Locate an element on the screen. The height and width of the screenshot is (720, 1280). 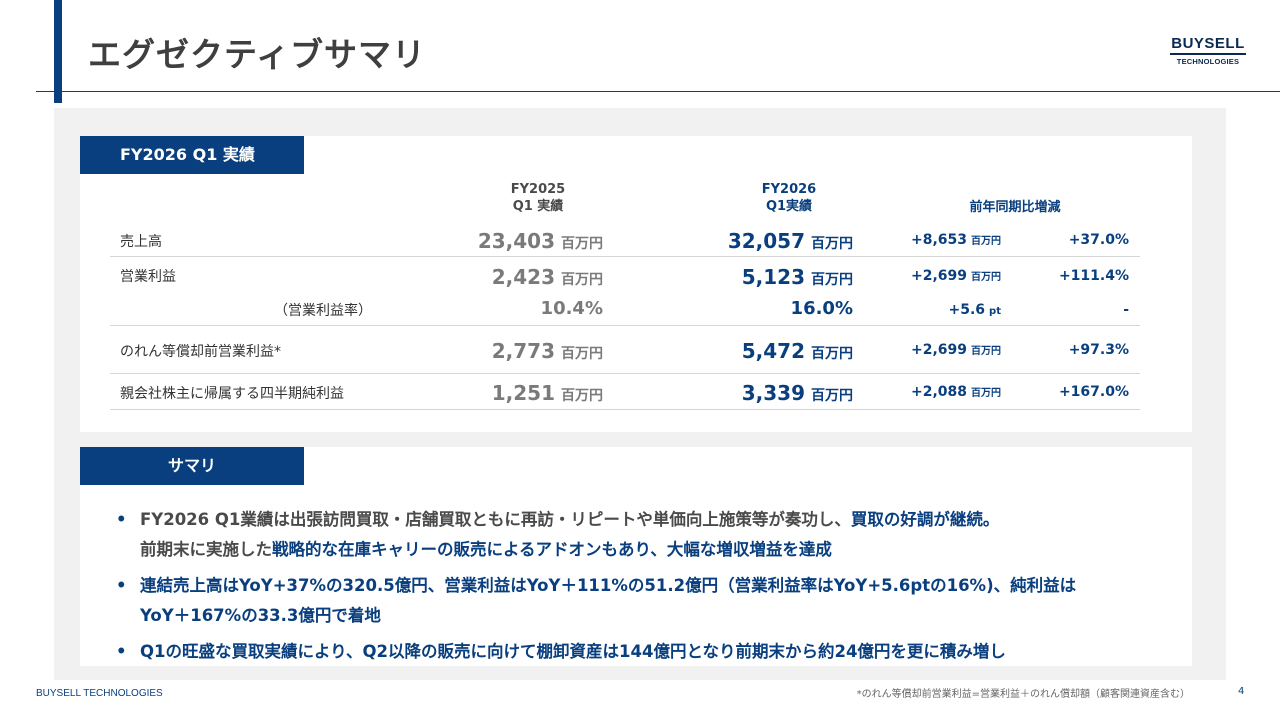
net-income-fy2025: 1,251 百万円 is located at coordinates (547, 393).